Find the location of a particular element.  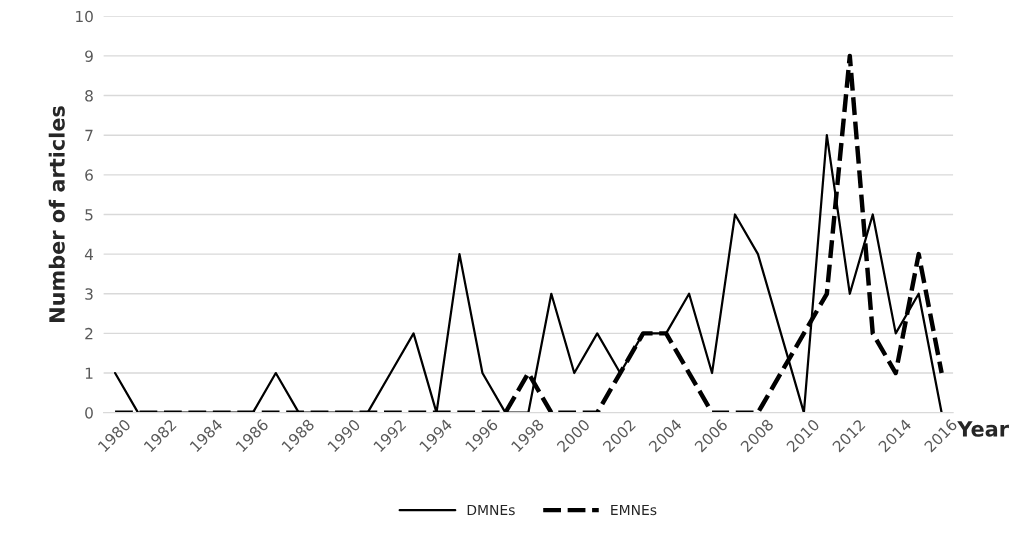

y-tick-label: 10 is located at coordinates (84, 16).